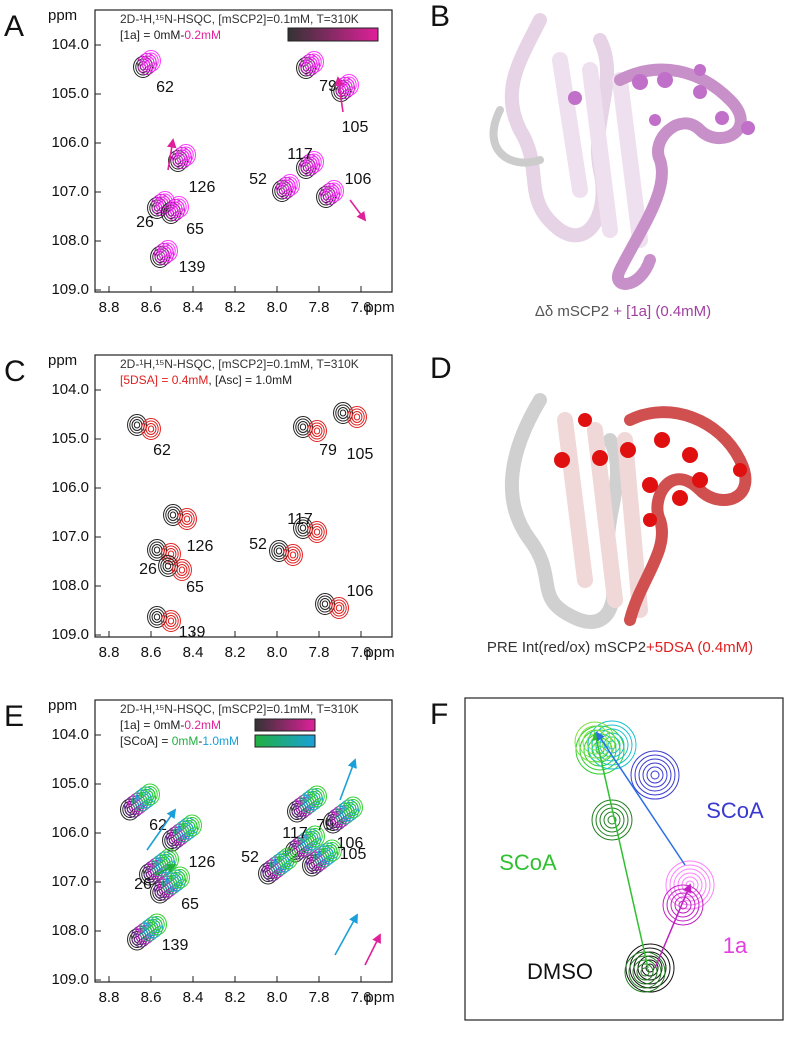 The image size is (793, 1050). Describe the element at coordinates (358, 179) in the screenshot. I see `peak-label: 106` at that location.